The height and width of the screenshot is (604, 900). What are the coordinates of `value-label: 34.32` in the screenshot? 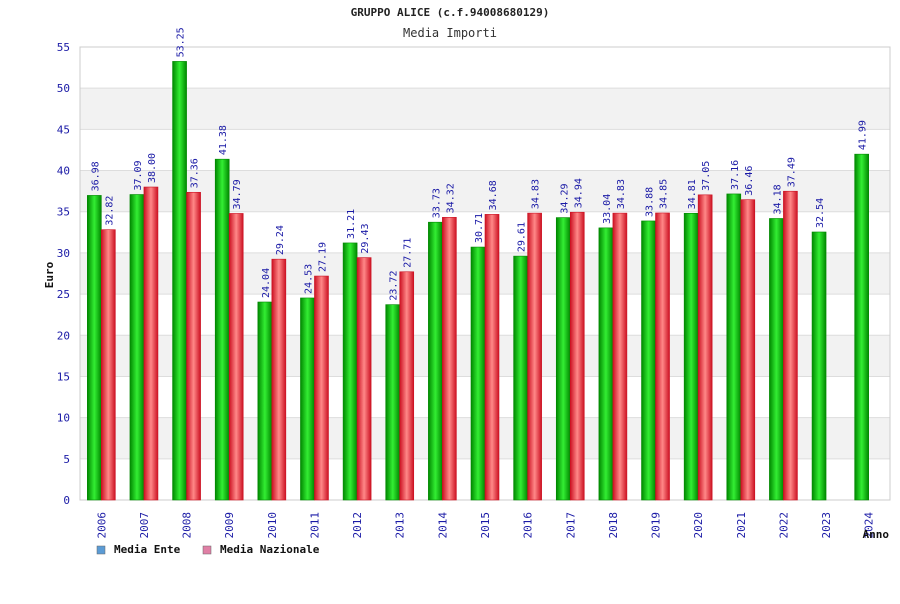 It's located at (450, 198).